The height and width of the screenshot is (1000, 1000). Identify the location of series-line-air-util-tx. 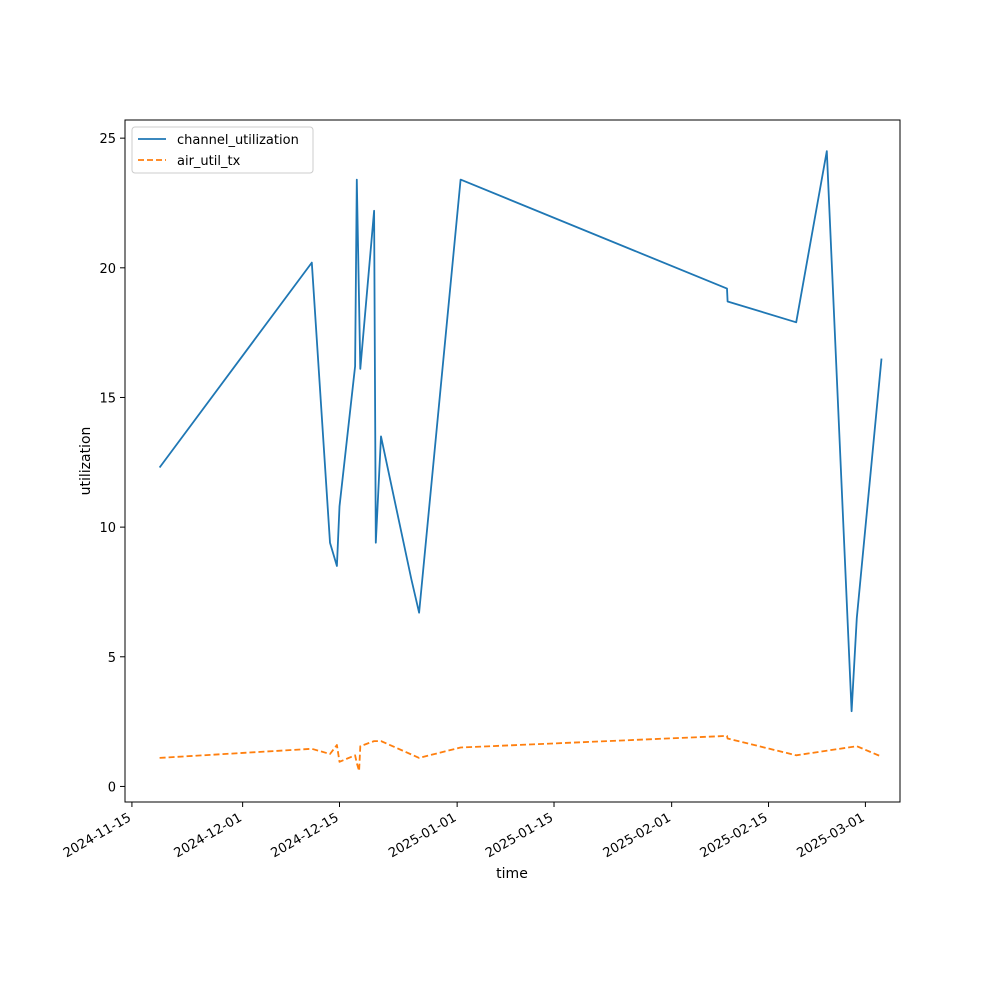
(520, 753).